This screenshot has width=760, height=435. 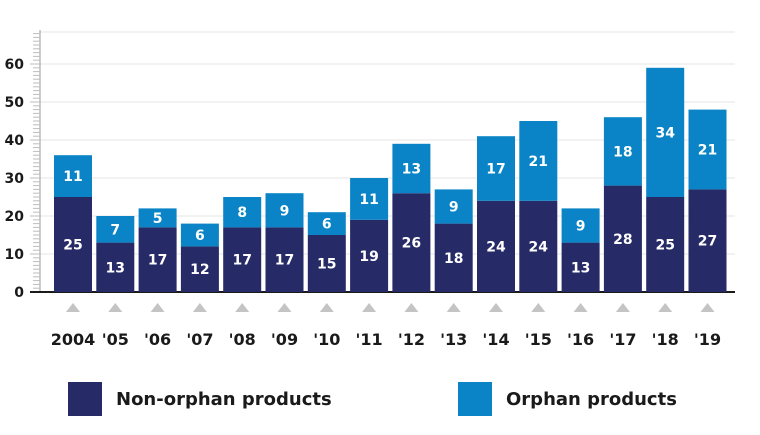 I want to click on value-label-non-orphan: 25, so click(x=664, y=246).